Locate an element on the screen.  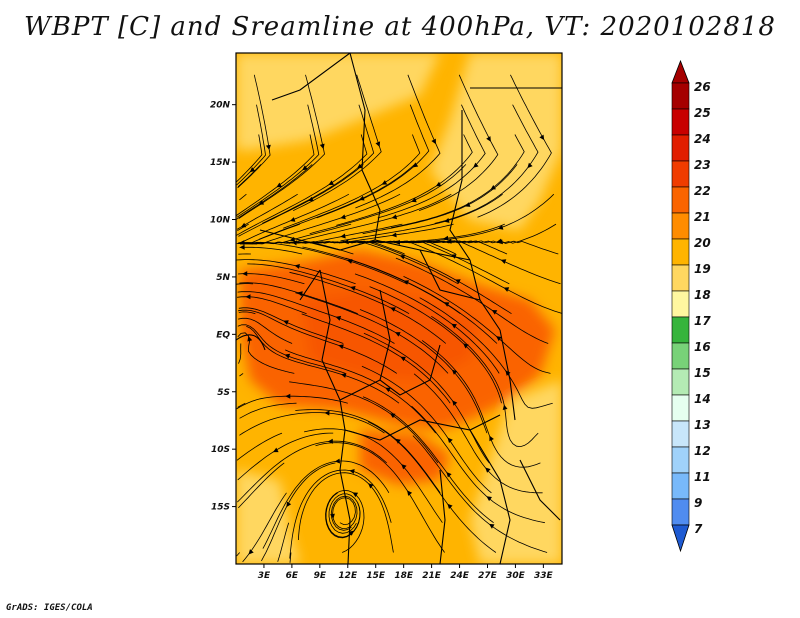
colorbar-label: 9 is located at coordinates (698, 503).